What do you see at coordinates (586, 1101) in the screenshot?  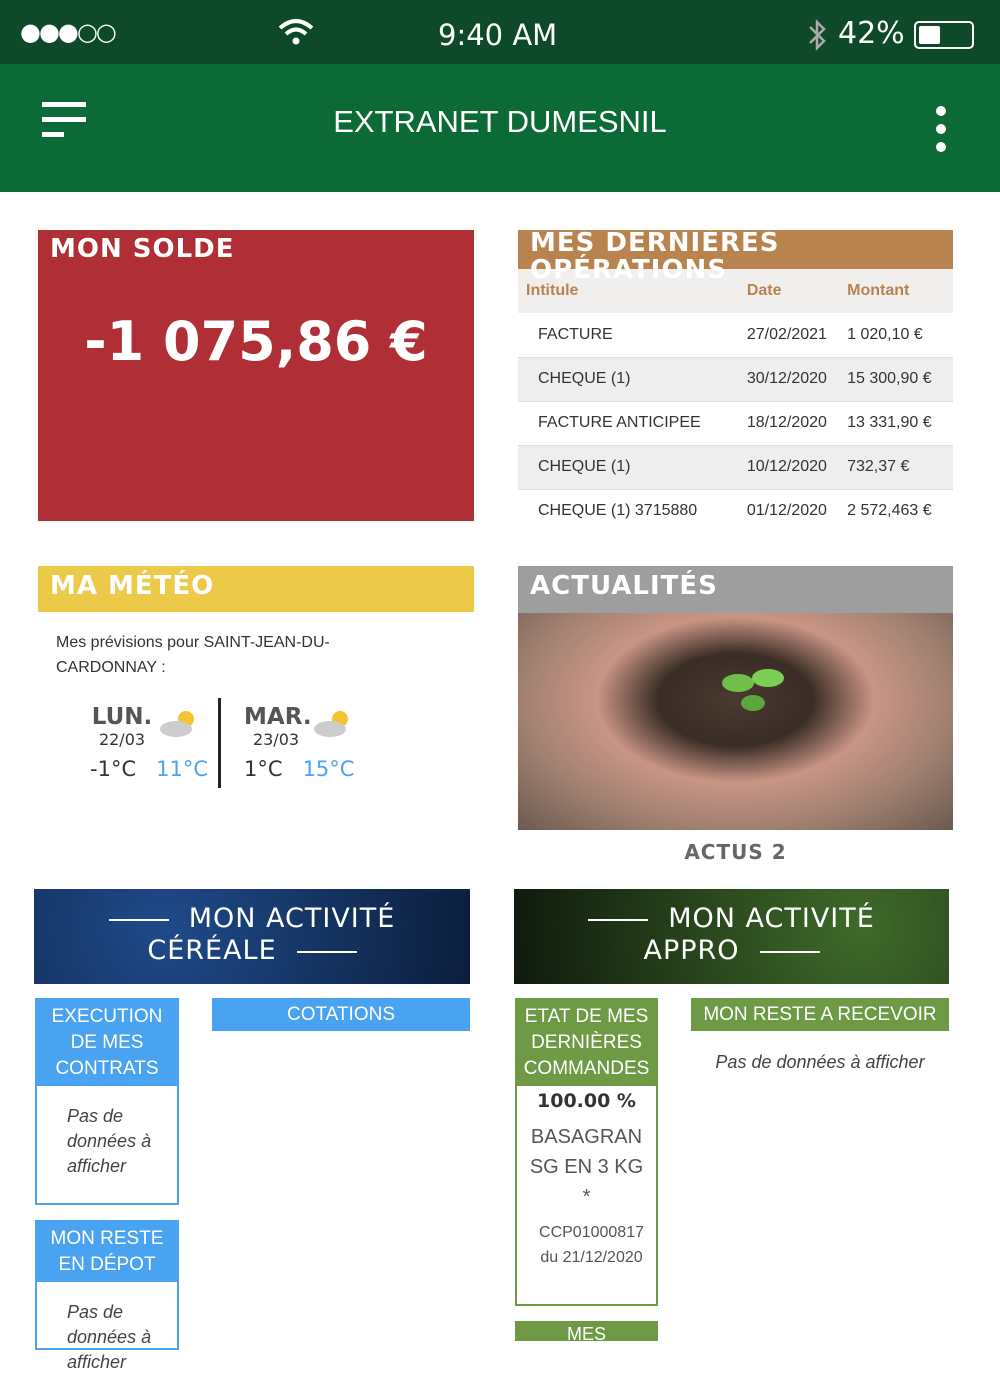 I see `order-percent: 100.00 %` at bounding box center [586, 1101].